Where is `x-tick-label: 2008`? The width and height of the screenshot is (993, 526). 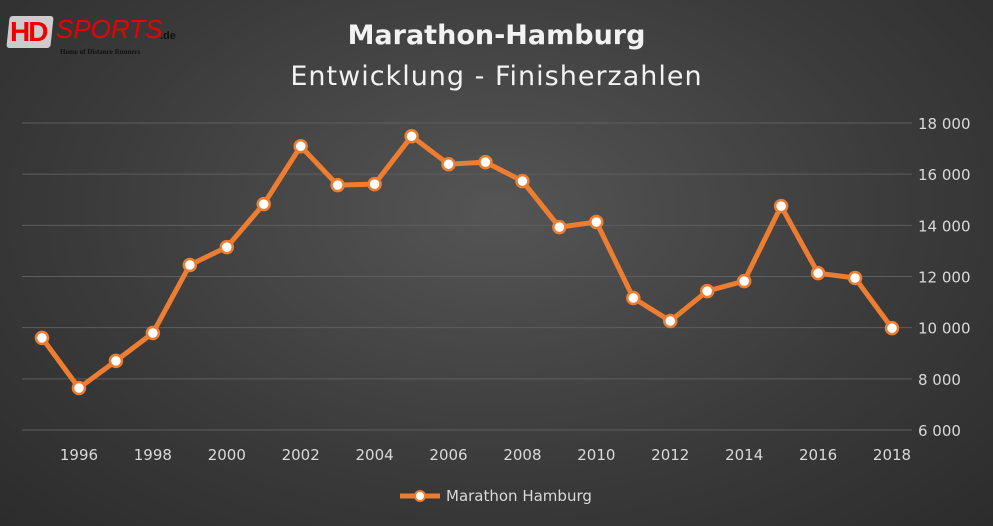
x-tick-label: 2008 is located at coordinates (522, 455).